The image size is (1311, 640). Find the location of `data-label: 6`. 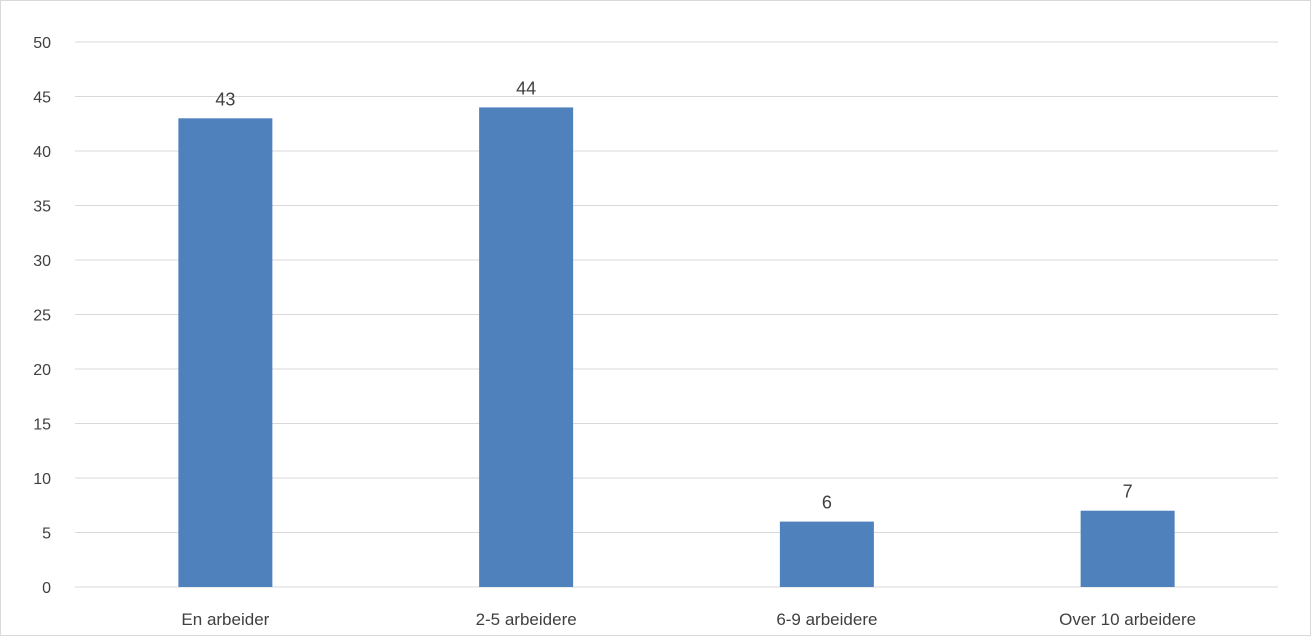

data-label: 6 is located at coordinates (827, 503).